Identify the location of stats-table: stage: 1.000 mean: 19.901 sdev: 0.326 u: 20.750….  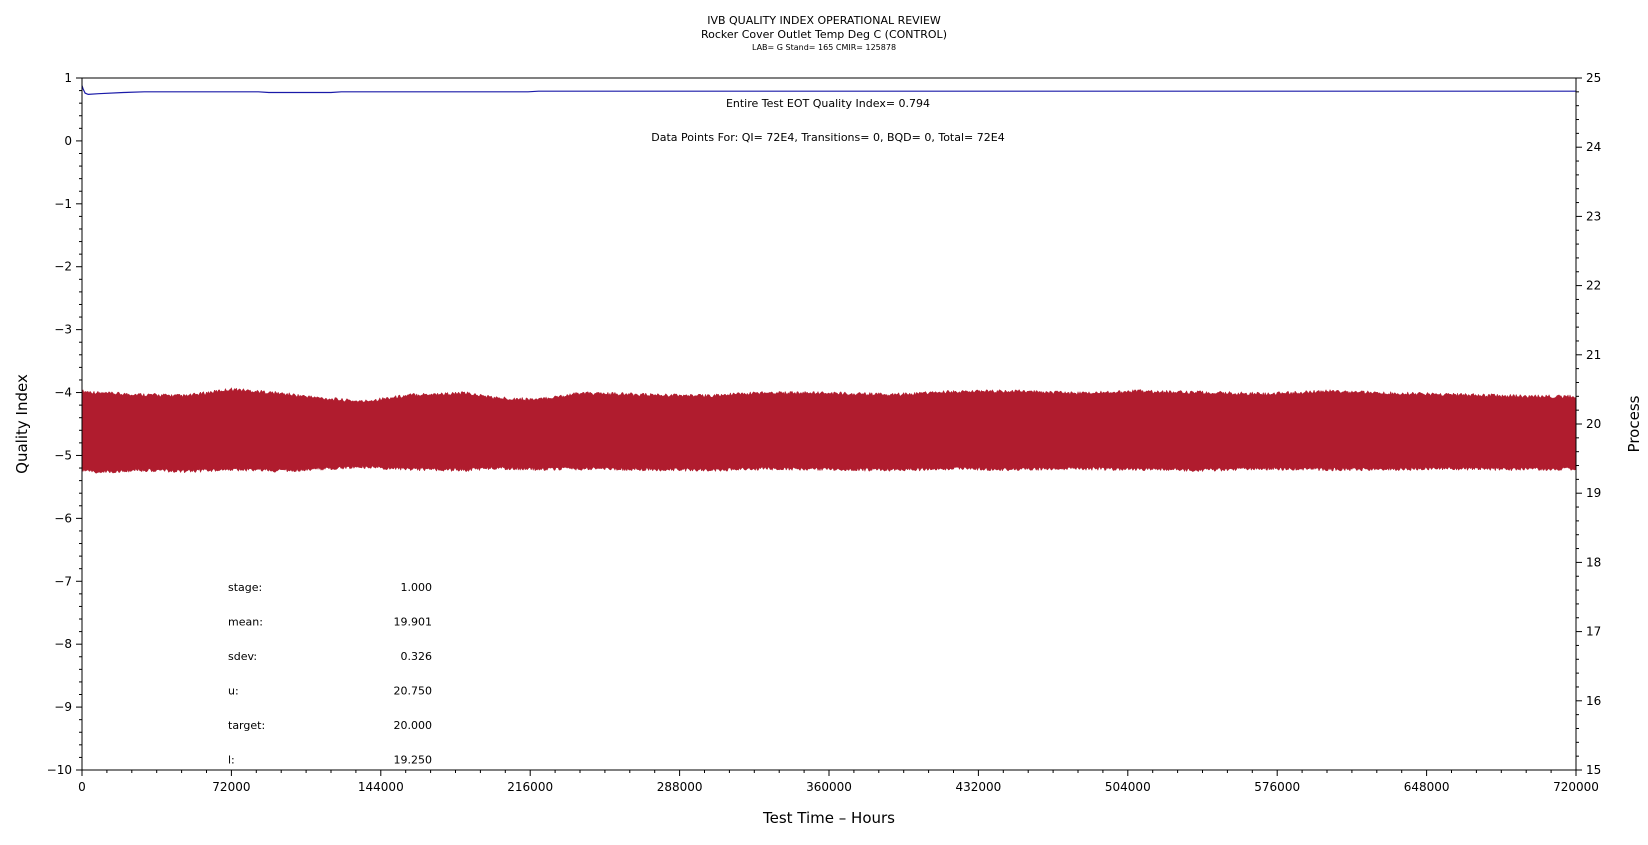
(330, 674).